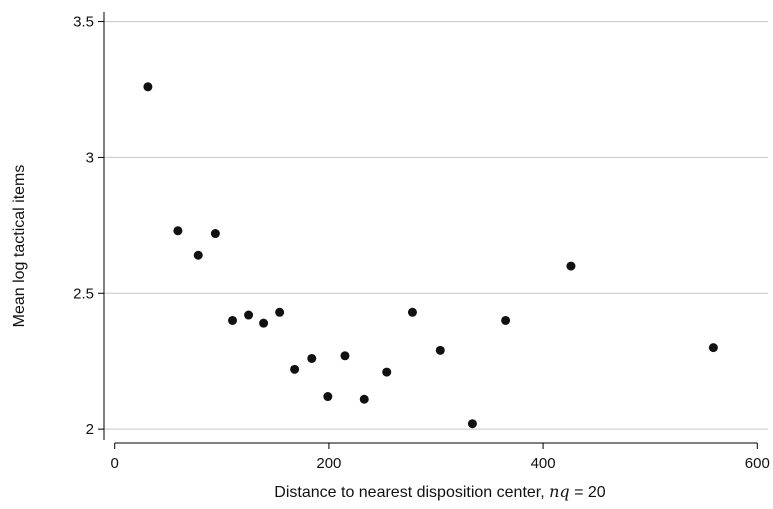 The height and width of the screenshot is (509, 773). Describe the element at coordinates (115, 463) in the screenshot. I see `x-tick-label: 0` at that location.